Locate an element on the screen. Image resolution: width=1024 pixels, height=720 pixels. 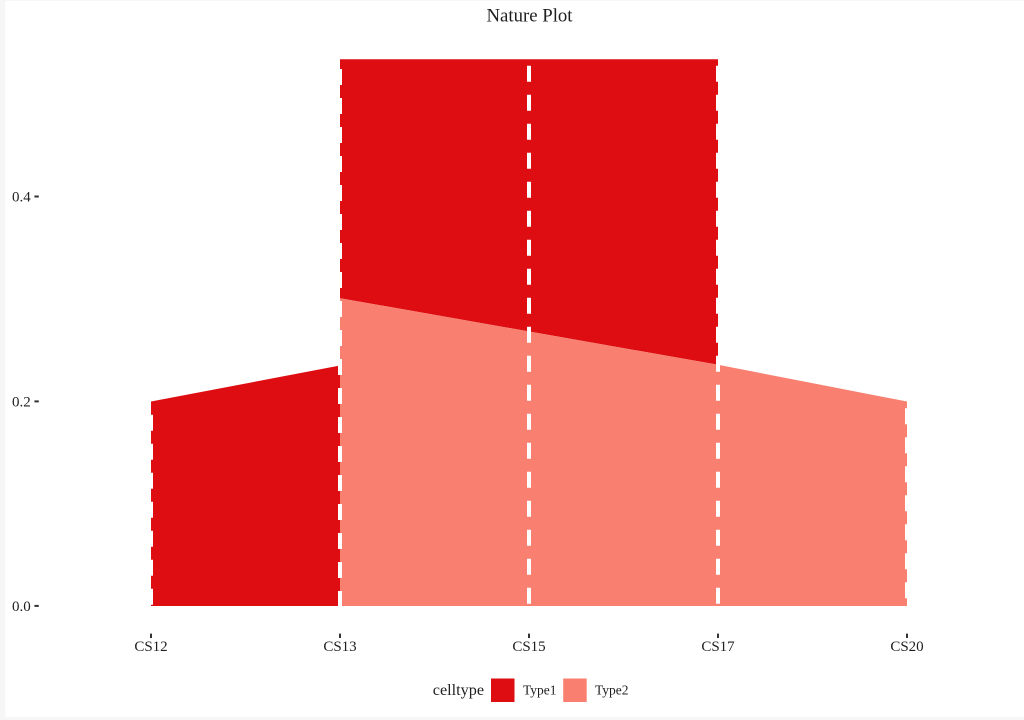
svg-text: CS12 is located at coordinates (150, 647).